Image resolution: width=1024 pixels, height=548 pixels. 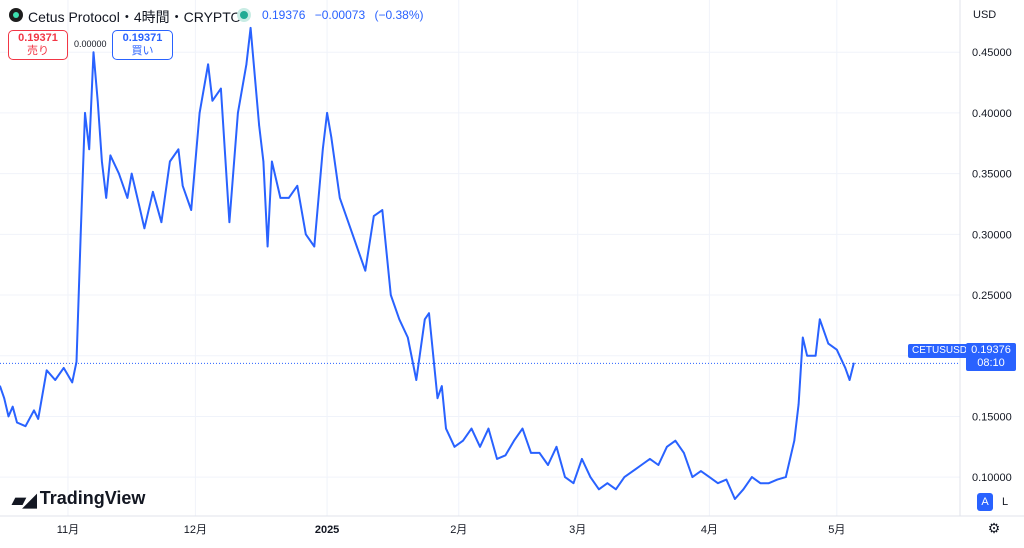 I want to click on x-tick-label: 4月, so click(x=709, y=530).